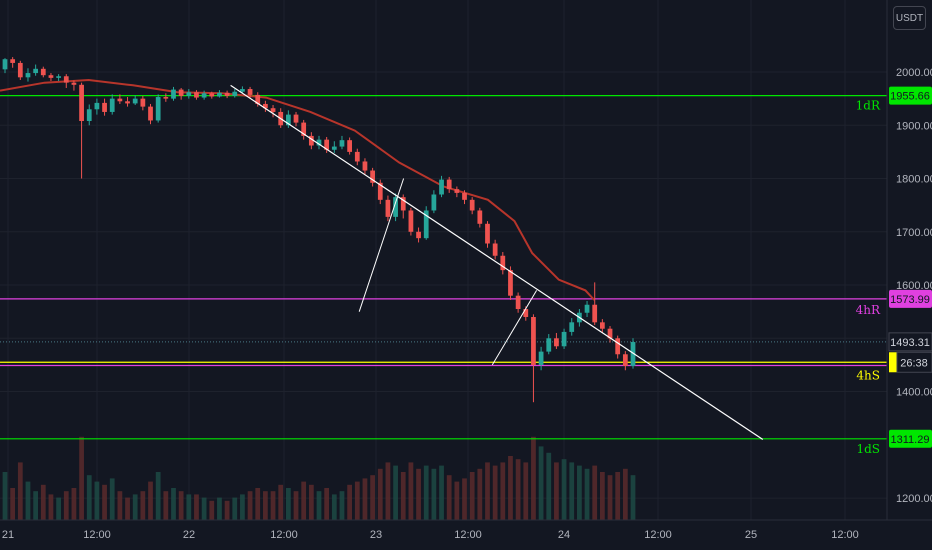 The image size is (932, 550). Describe the element at coordinates (909, 18) in the screenshot. I see `currency-button: USDT` at that location.